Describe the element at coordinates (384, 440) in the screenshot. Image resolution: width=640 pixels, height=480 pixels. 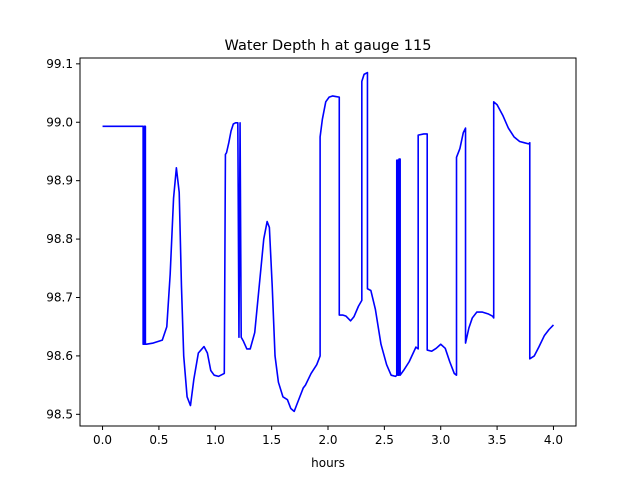
I see `x-tick-label: 2.5` at that location.